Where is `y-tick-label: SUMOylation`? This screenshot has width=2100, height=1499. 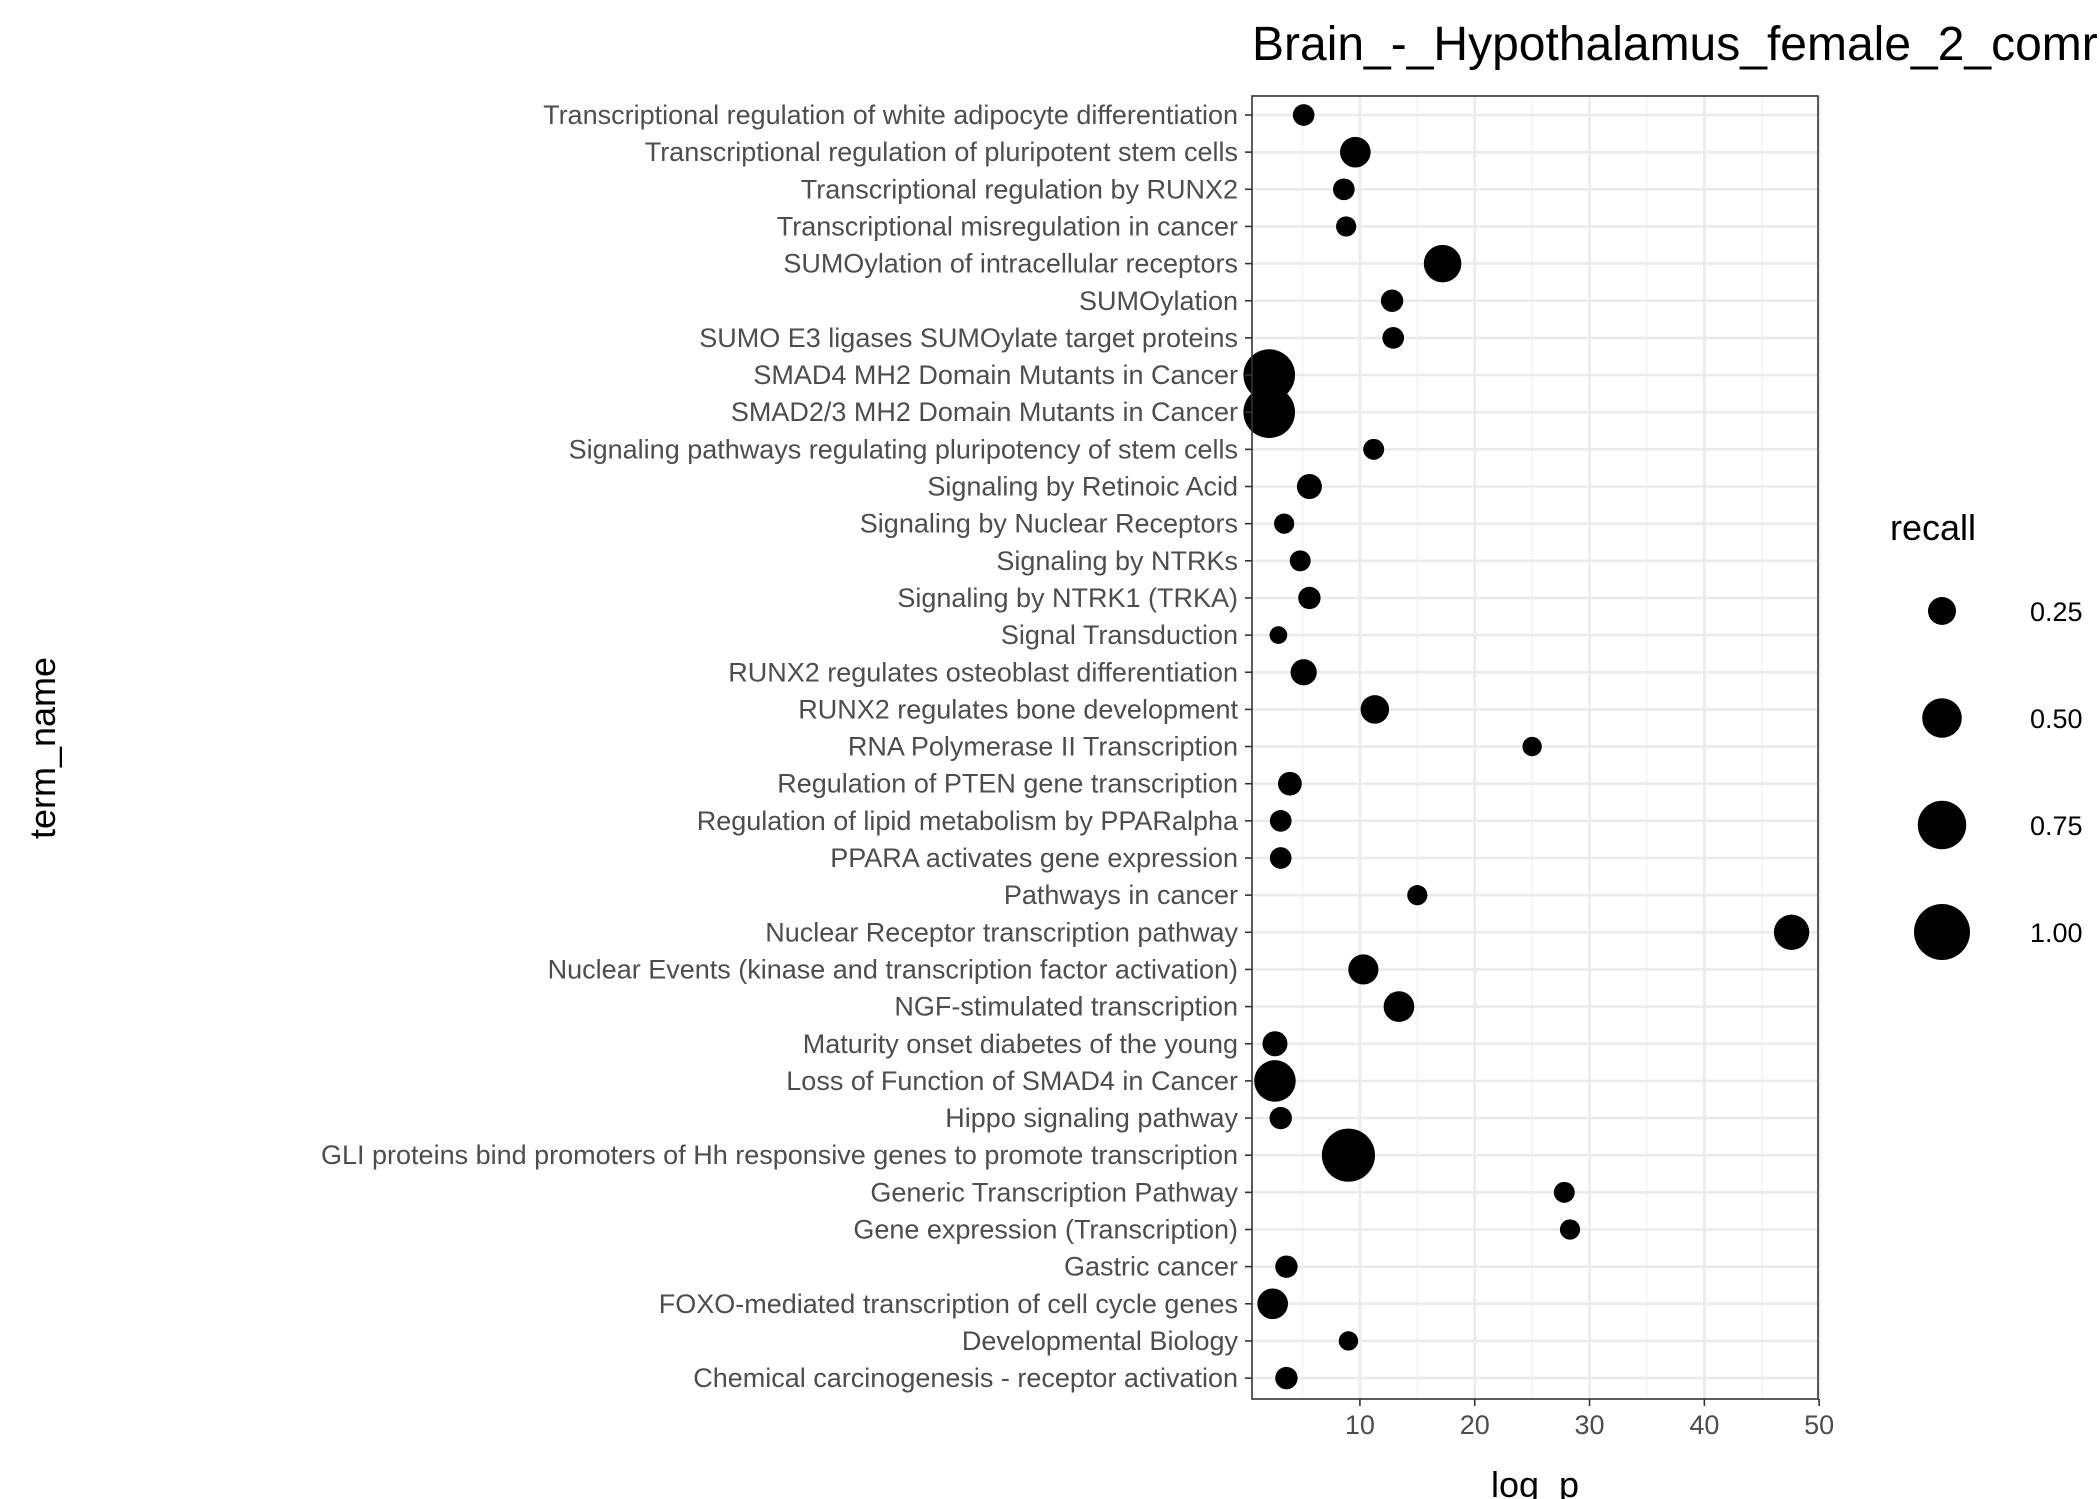
y-tick-label: SUMOylation is located at coordinates (1158, 301).